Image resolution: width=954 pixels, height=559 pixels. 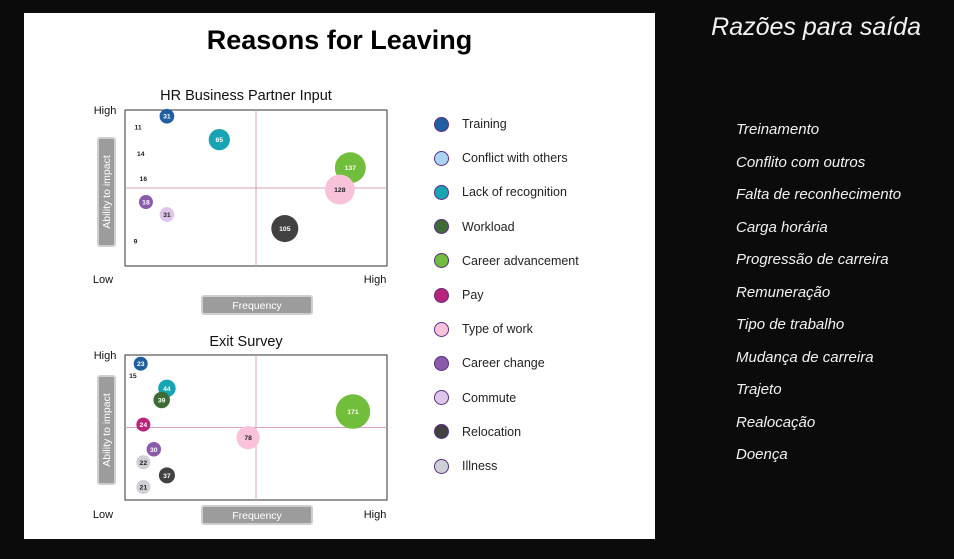 What do you see at coordinates (782, 227) in the screenshot?
I see `translation-item: Carga horária` at bounding box center [782, 227].